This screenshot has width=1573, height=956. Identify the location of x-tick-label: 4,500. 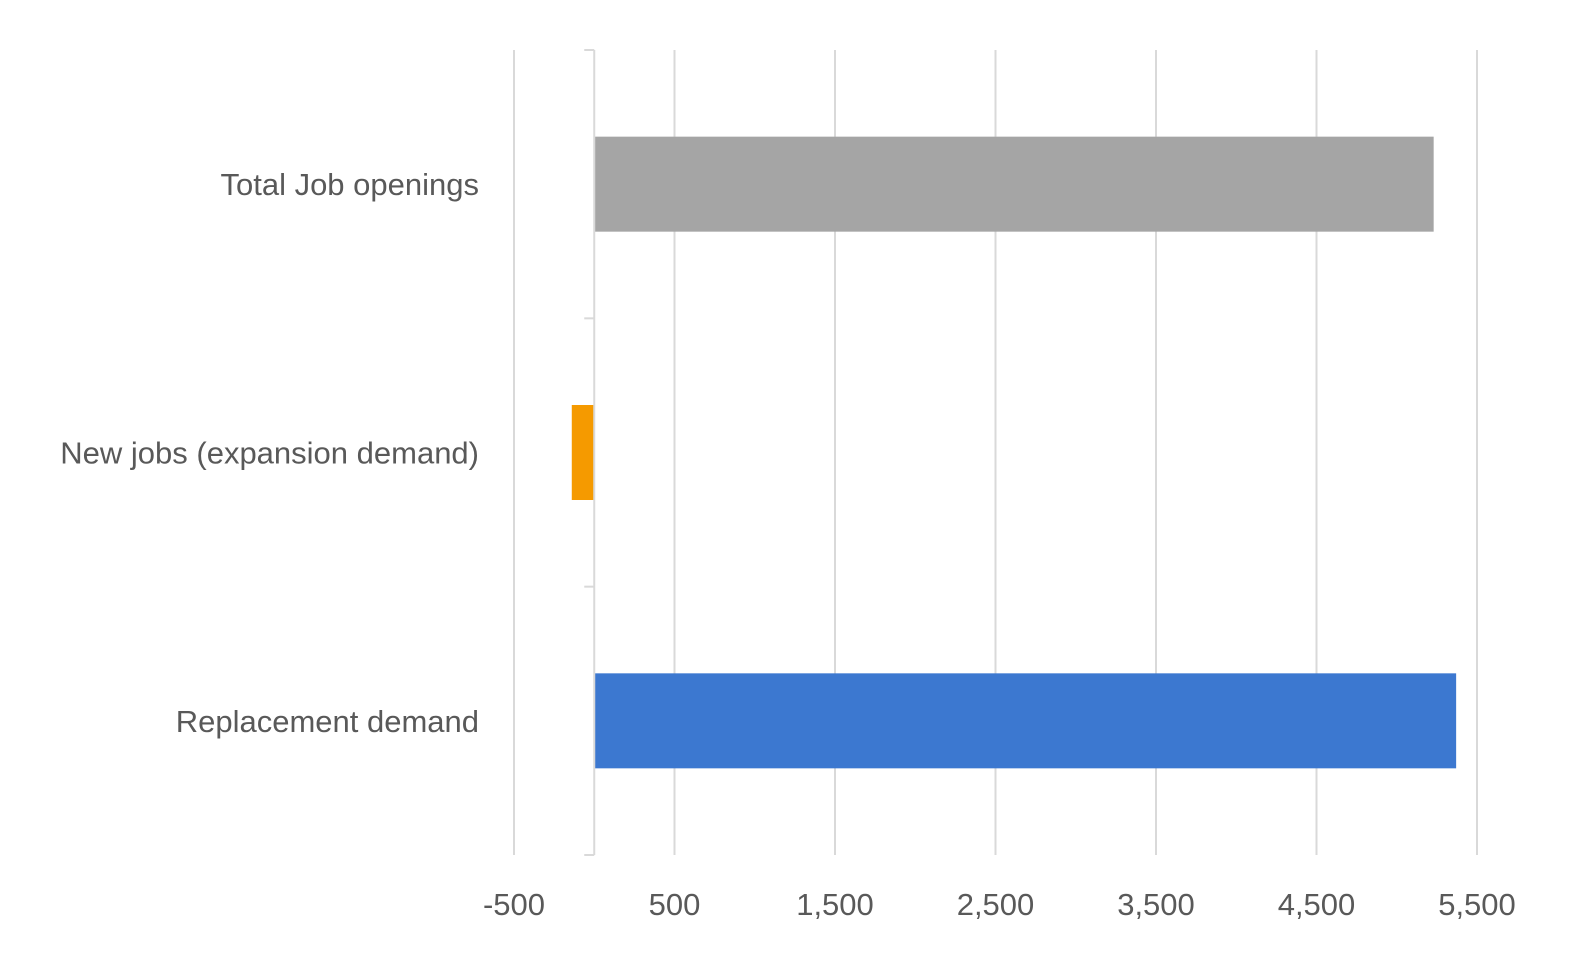
(1317, 904).